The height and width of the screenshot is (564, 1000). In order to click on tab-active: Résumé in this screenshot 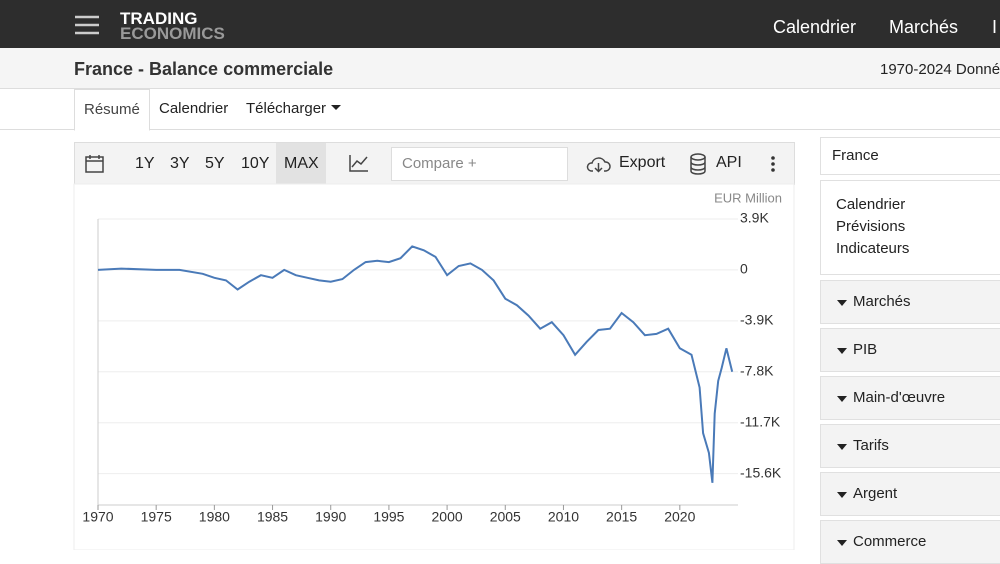, I will do `click(112, 110)`.